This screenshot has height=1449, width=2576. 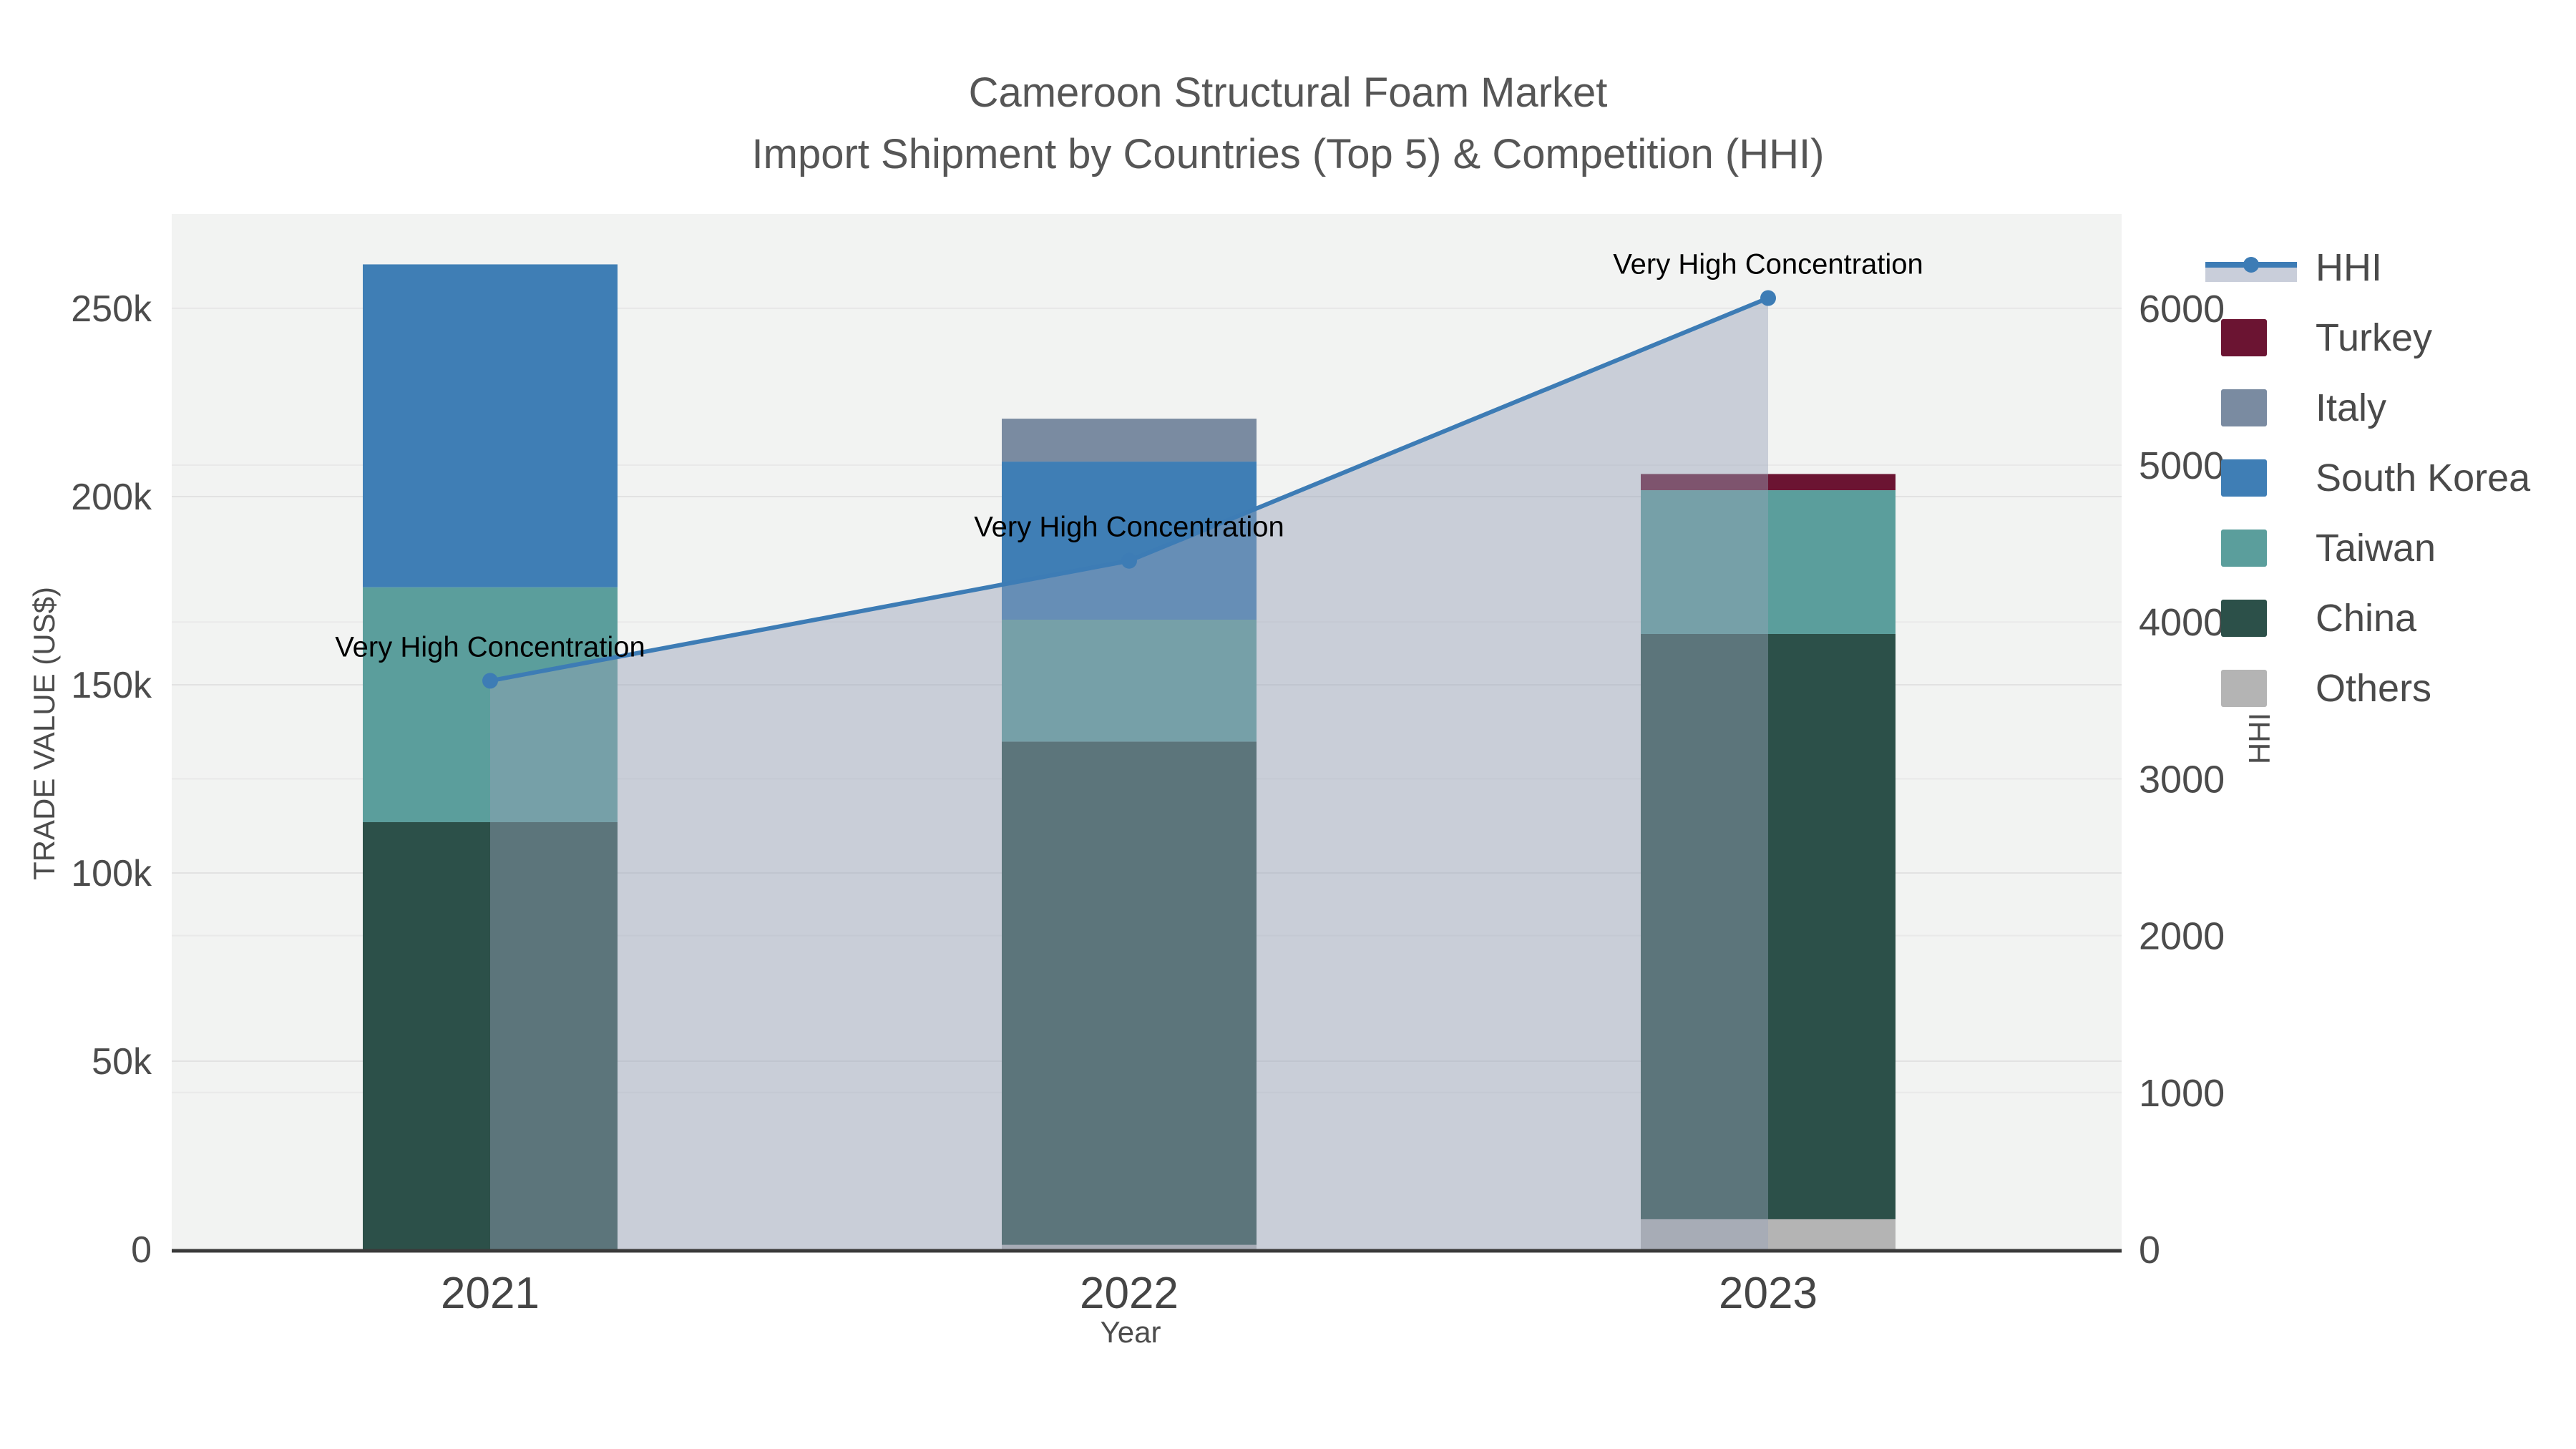 I want to click on y-right-tick-label: 1000, so click(x=2182, y=1093).